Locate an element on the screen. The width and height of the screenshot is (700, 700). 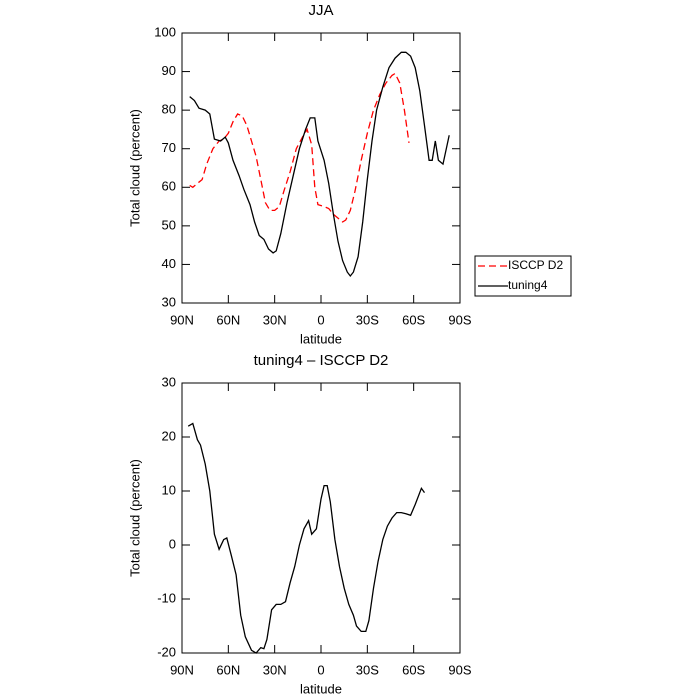
y-tick-label: 40 is located at coordinates (169, 263).